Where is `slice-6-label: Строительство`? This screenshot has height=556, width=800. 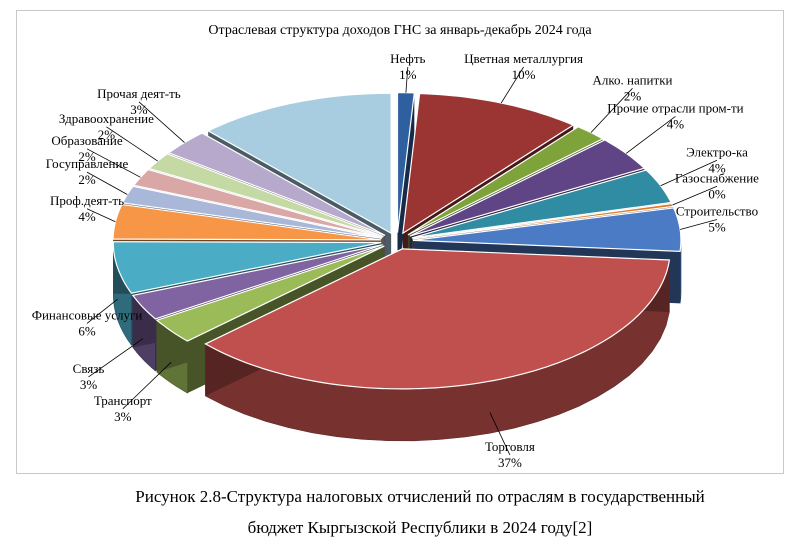 slice-6-label: Строительство is located at coordinates (717, 211).